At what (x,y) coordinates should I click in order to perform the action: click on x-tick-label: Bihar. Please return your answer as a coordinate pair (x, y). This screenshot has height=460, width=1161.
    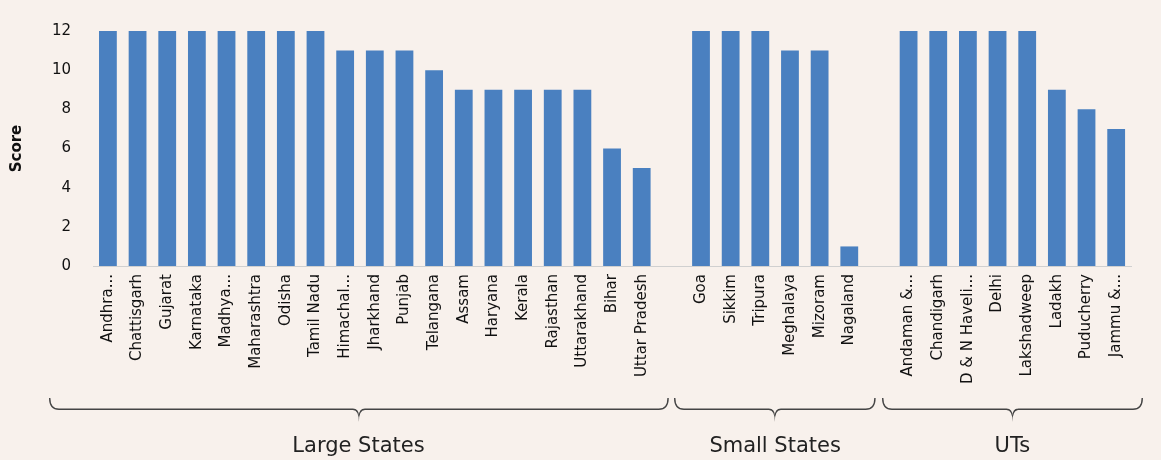
    Looking at the image, I should click on (610, 293).